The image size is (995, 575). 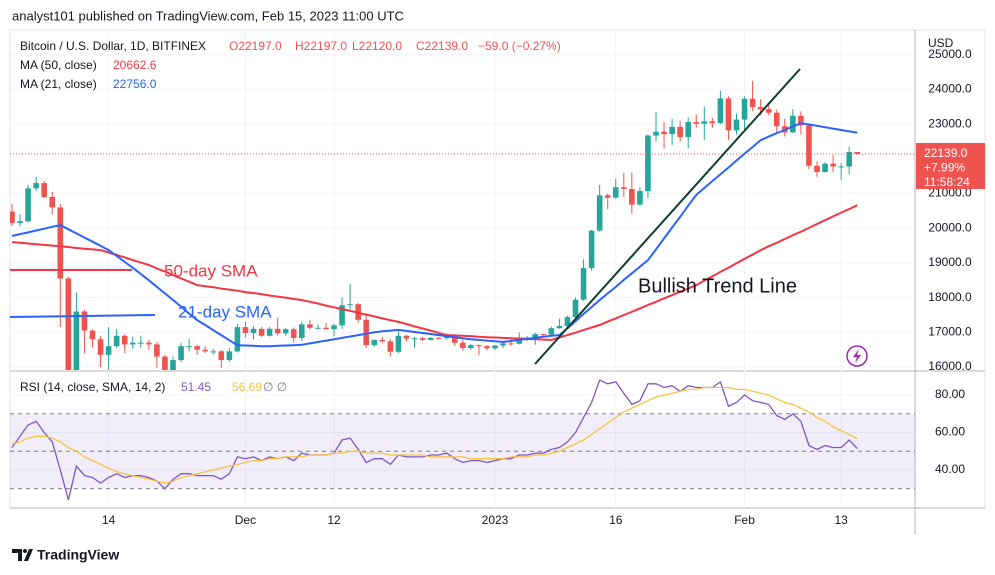 I want to click on symbol-title: Bitcoin / U.S. Dollar, 1D, BITFINEX, so click(x=113, y=46).